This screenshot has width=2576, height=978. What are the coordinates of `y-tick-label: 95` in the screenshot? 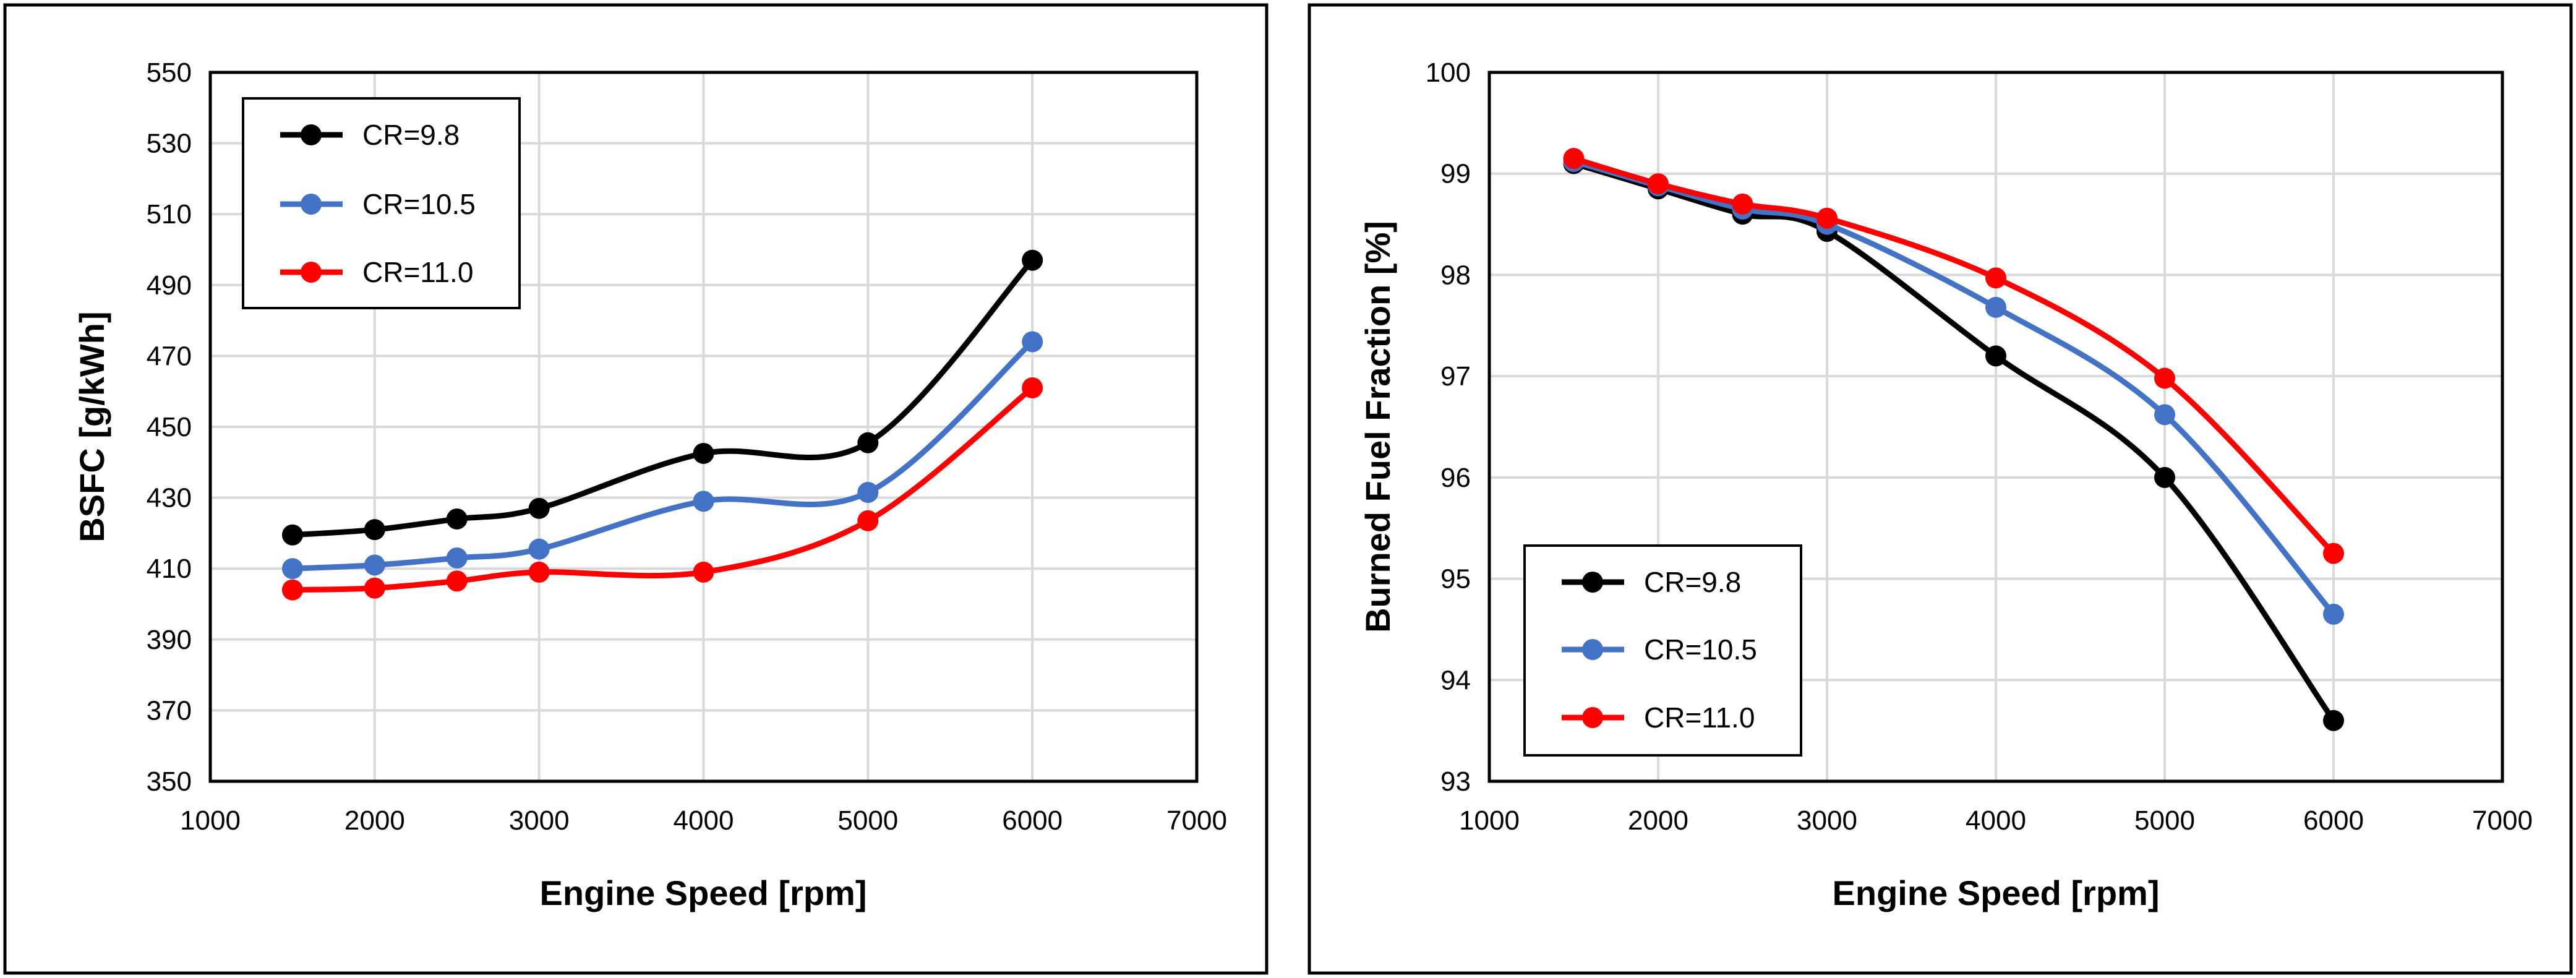 It's located at (1455, 579).